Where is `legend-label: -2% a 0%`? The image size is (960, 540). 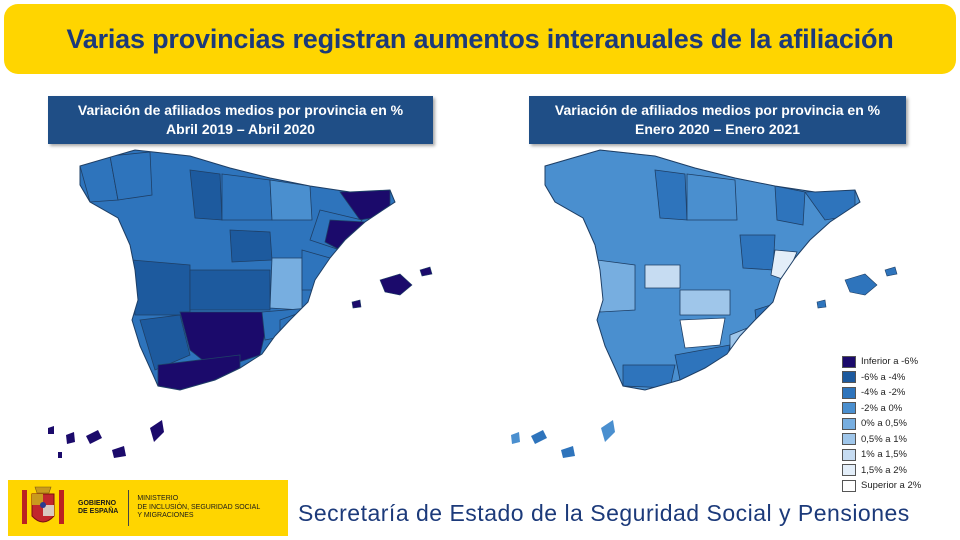
legend-label: -2% a 0% is located at coordinates (882, 408).